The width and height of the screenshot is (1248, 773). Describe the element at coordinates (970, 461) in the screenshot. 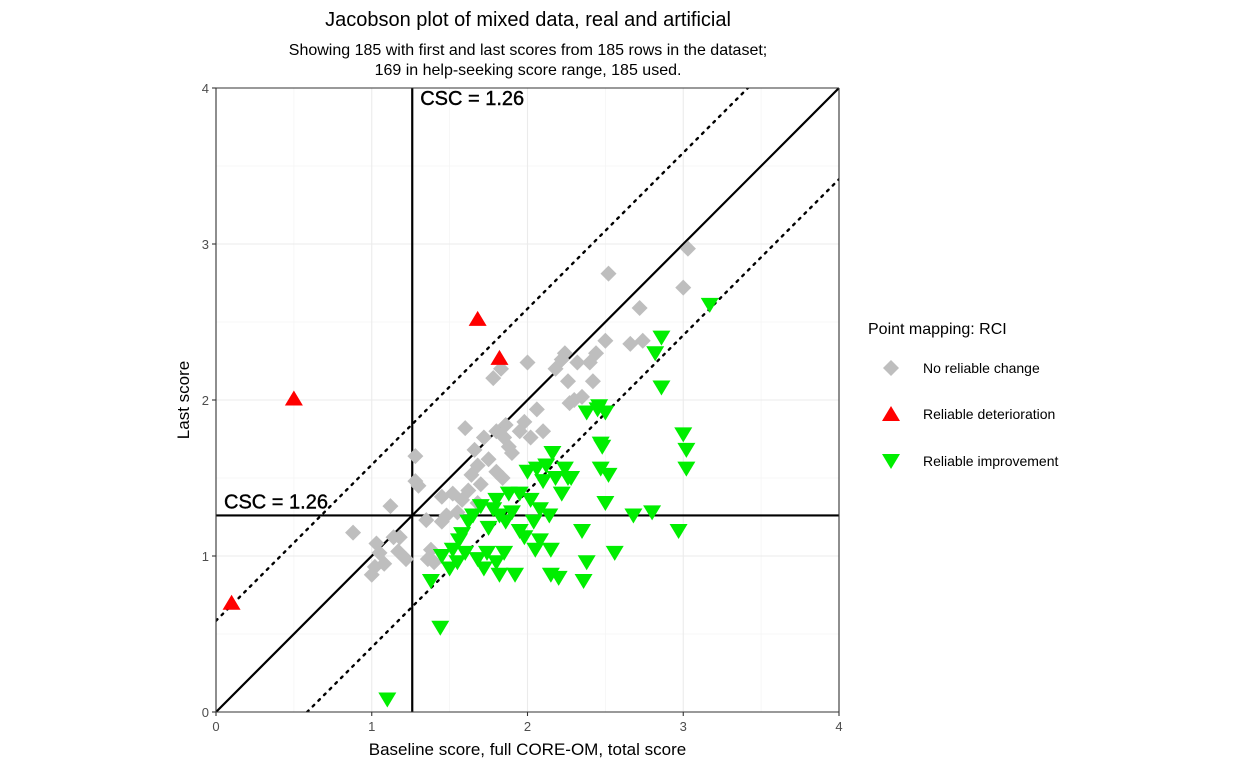

I see `legend-item-reliable-improvement: Reliable improvement` at that location.